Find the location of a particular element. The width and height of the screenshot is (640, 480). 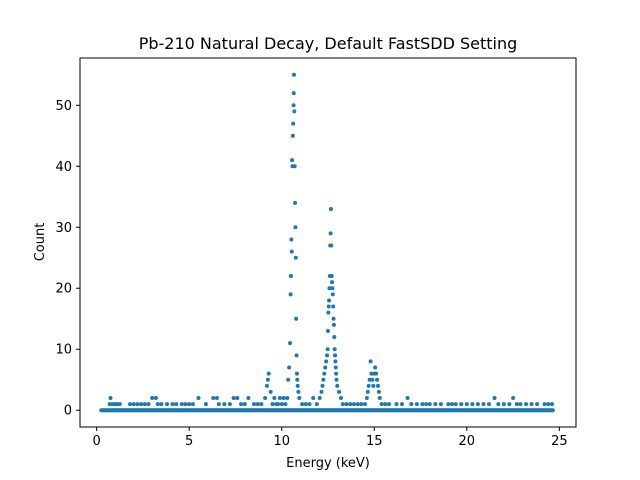

y-tick-label: 40 is located at coordinates (63, 167).